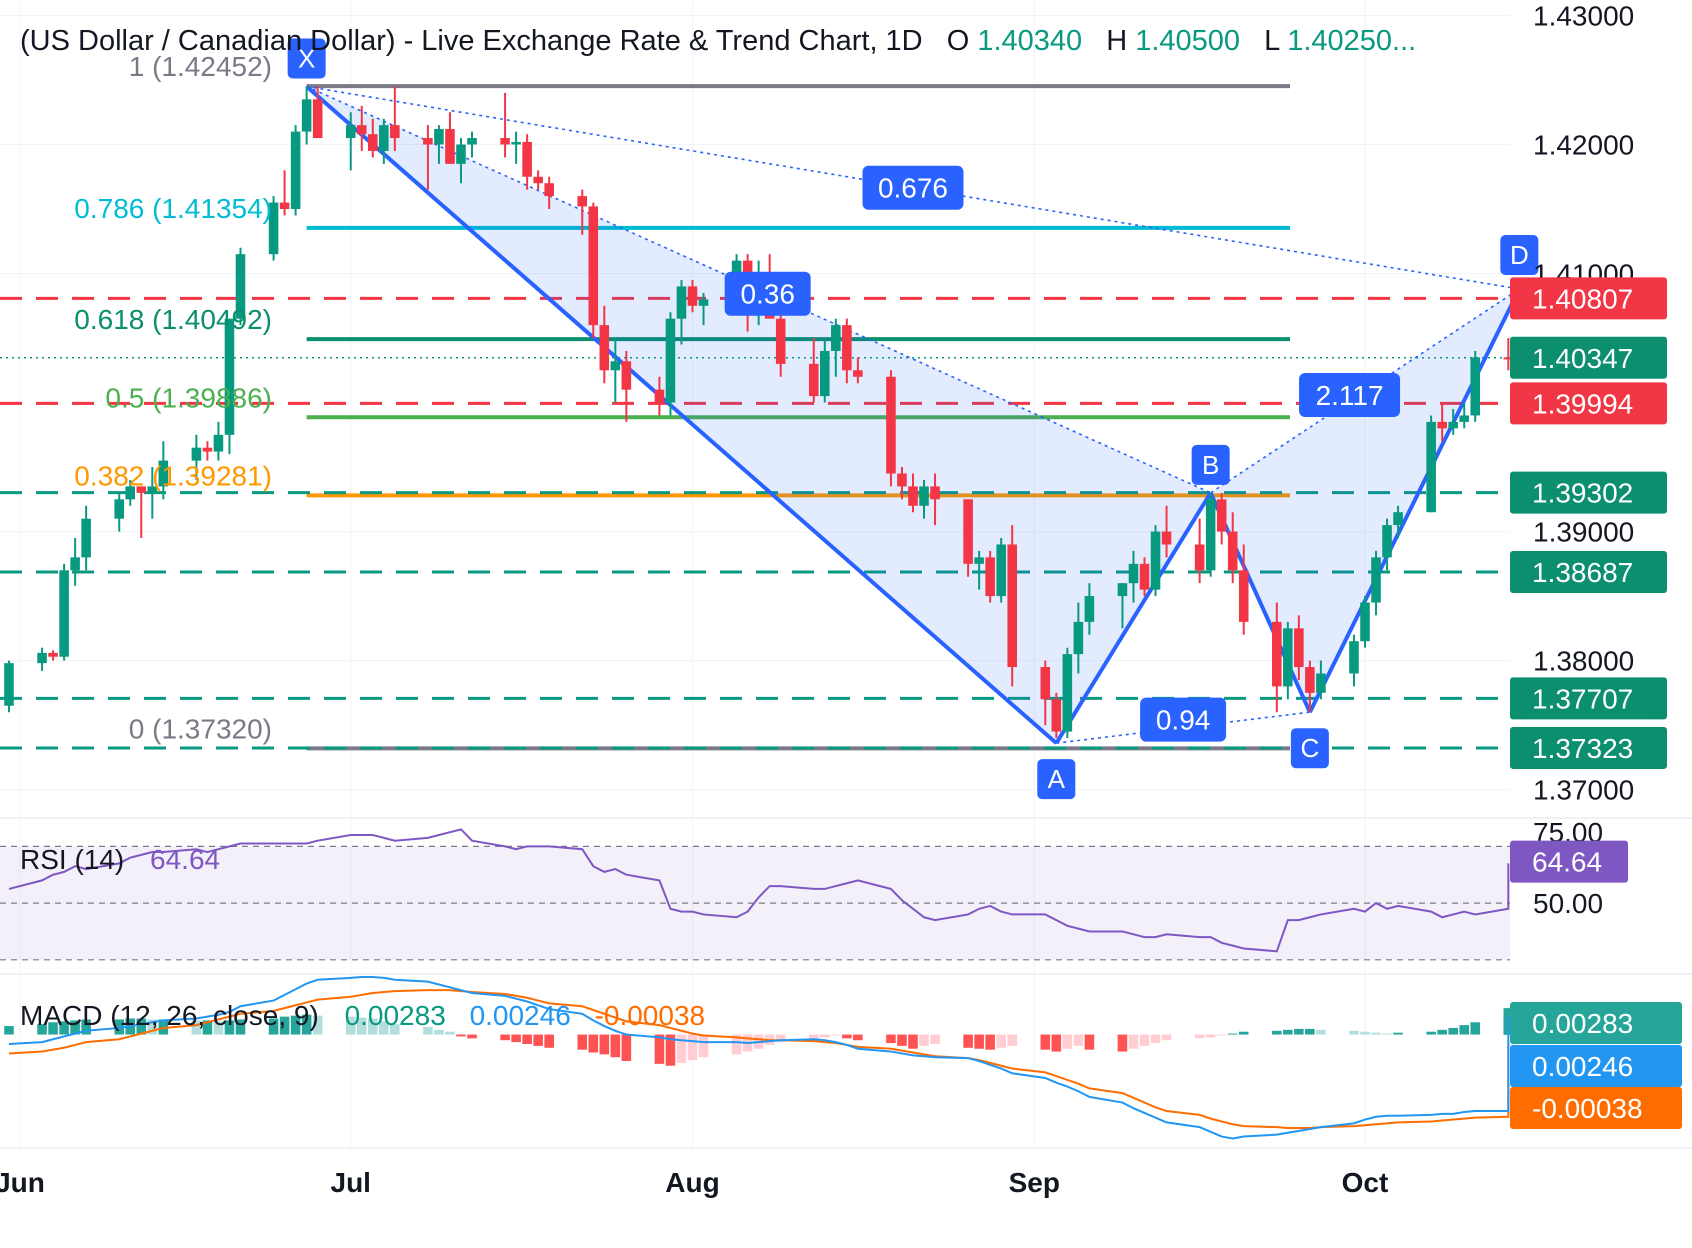 The height and width of the screenshot is (1248, 1692). Describe the element at coordinates (120, 859) in the screenshot. I see `rsi-legend: RSI (14) 64.64` at that location.